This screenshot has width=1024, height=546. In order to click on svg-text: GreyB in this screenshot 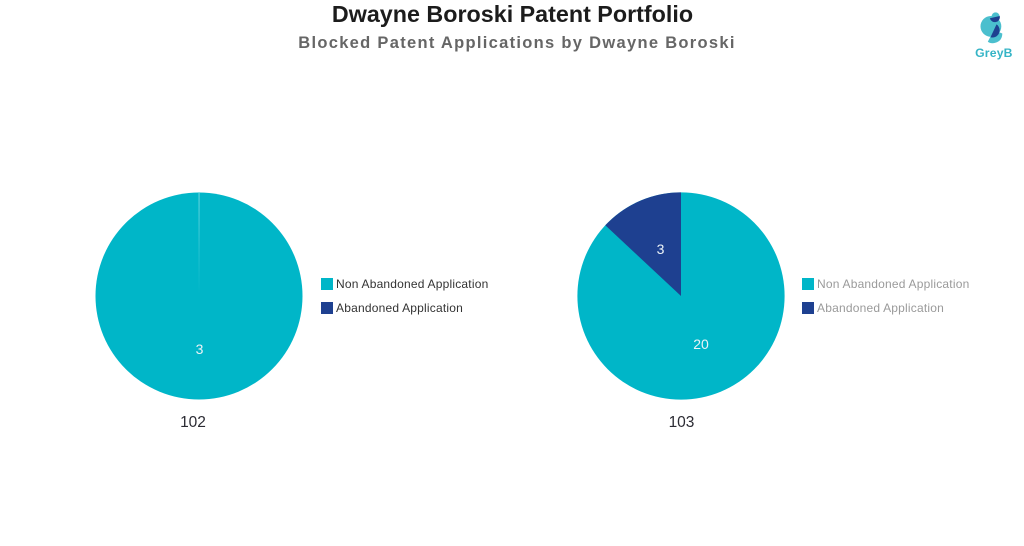, I will do `click(994, 53)`.